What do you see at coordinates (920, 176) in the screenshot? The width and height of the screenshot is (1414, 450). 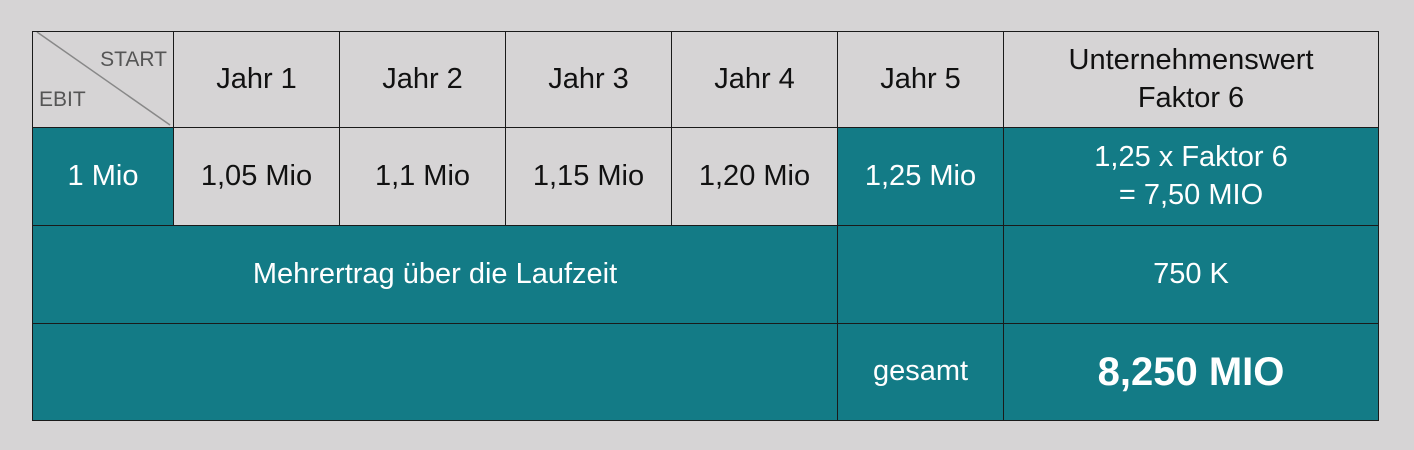 I see `ebit-year-5: 1,25 Mio` at bounding box center [920, 176].